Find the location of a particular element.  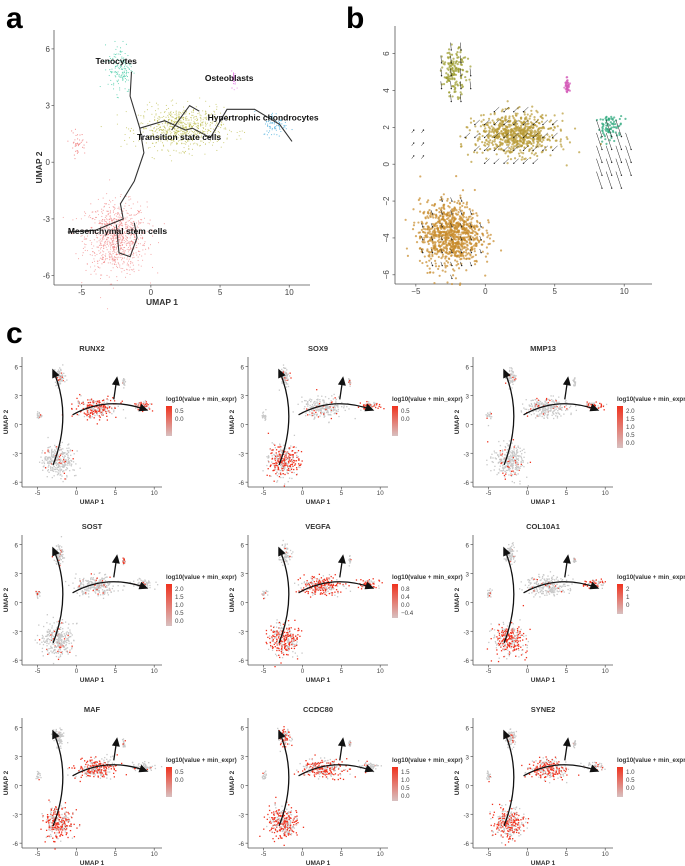

trajectory-arrow is located at coordinates (109, 409).